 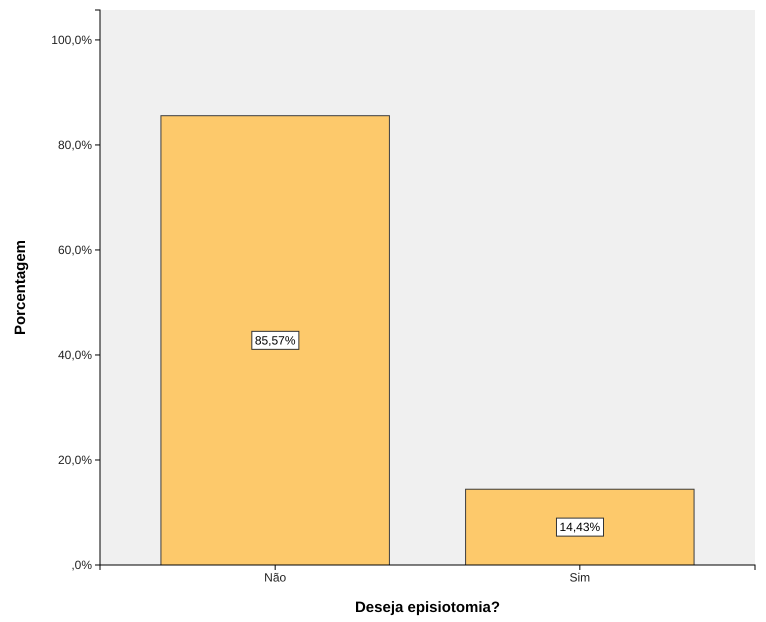 I want to click on y-axis-title: Porcentagem, so click(x=20, y=288).